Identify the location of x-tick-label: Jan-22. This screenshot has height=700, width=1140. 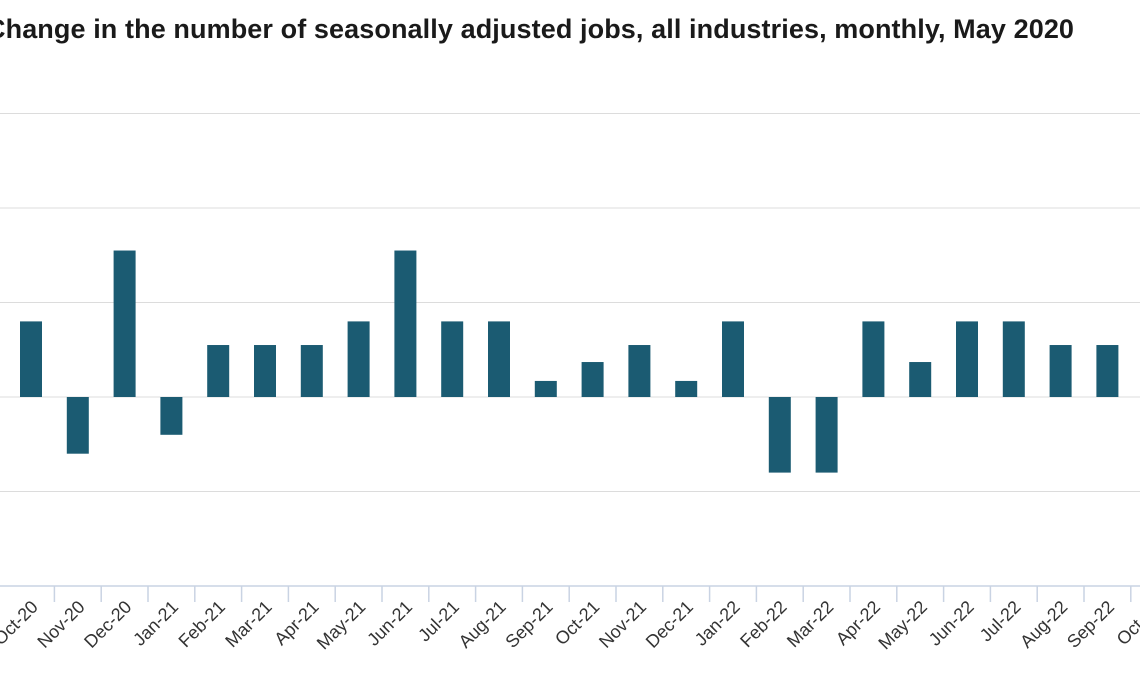
(717, 623).